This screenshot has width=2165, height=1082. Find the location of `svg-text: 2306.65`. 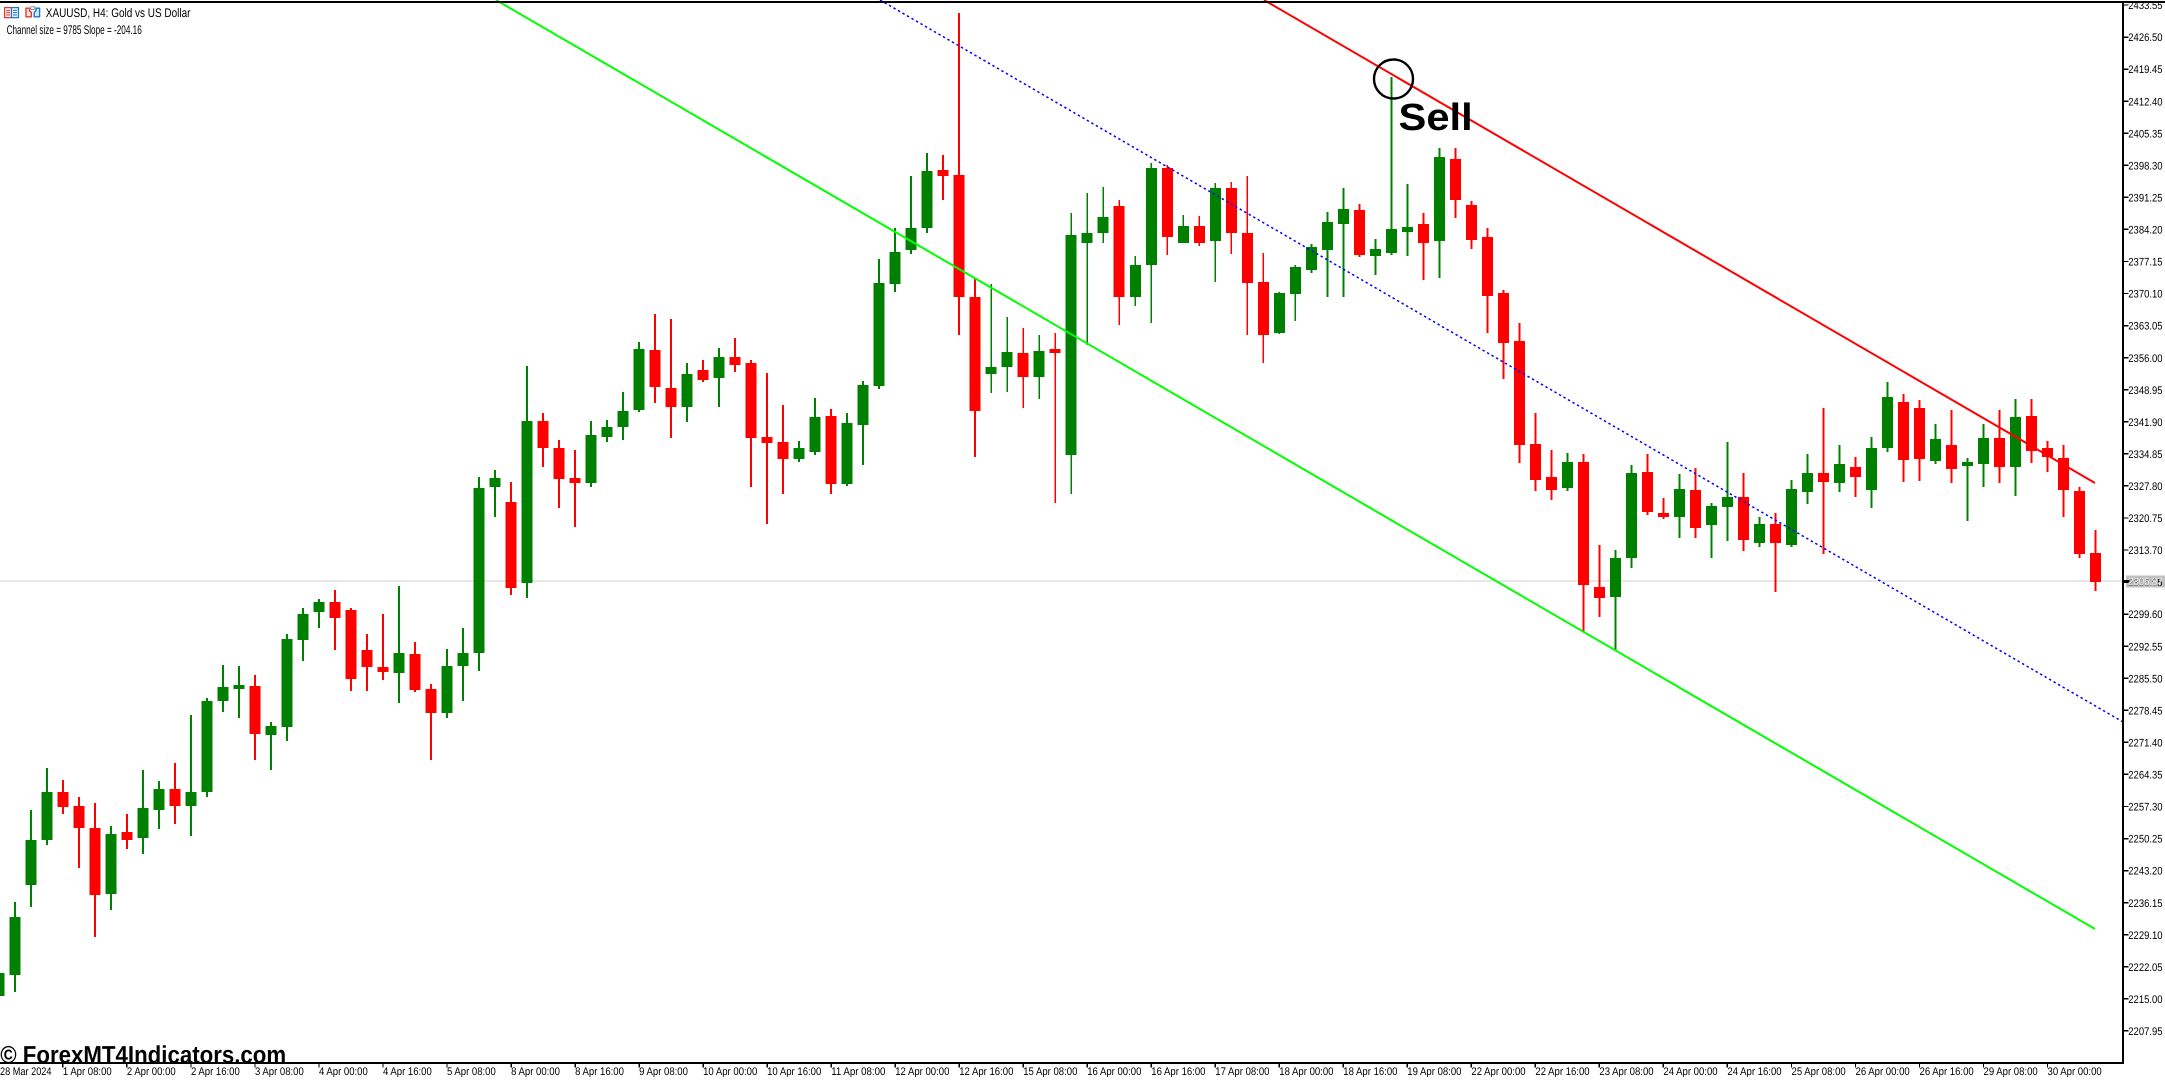

svg-text: 2306.65 is located at coordinates (2145, 583).